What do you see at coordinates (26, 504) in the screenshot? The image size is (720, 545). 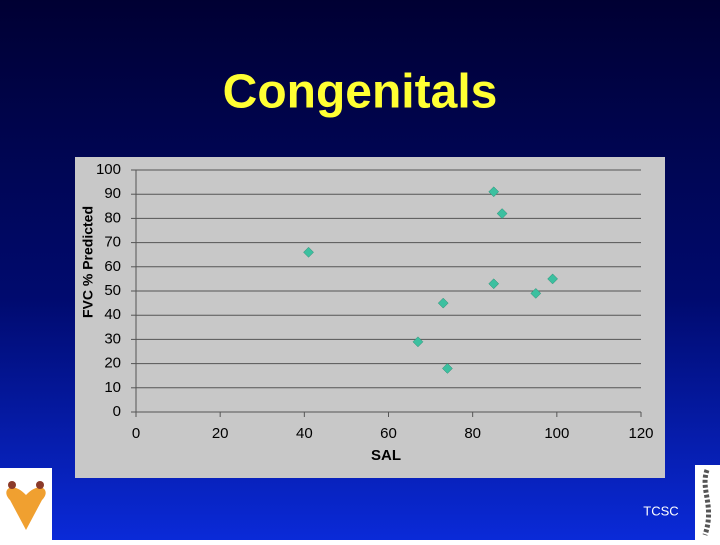 I see `logo-left` at bounding box center [26, 504].